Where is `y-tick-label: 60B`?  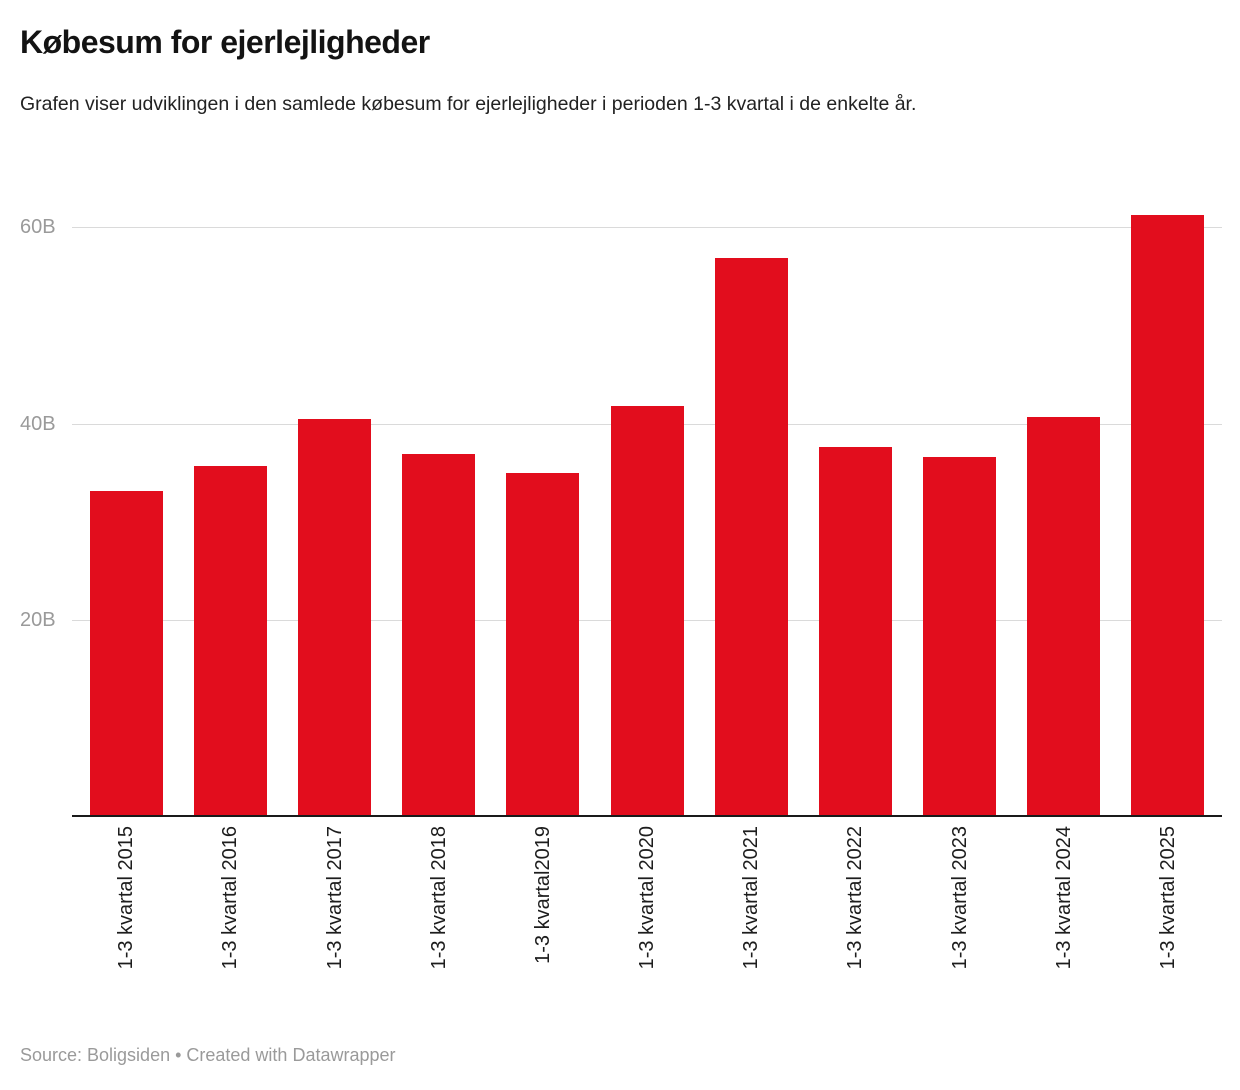 y-tick-label: 60B is located at coordinates (38, 227).